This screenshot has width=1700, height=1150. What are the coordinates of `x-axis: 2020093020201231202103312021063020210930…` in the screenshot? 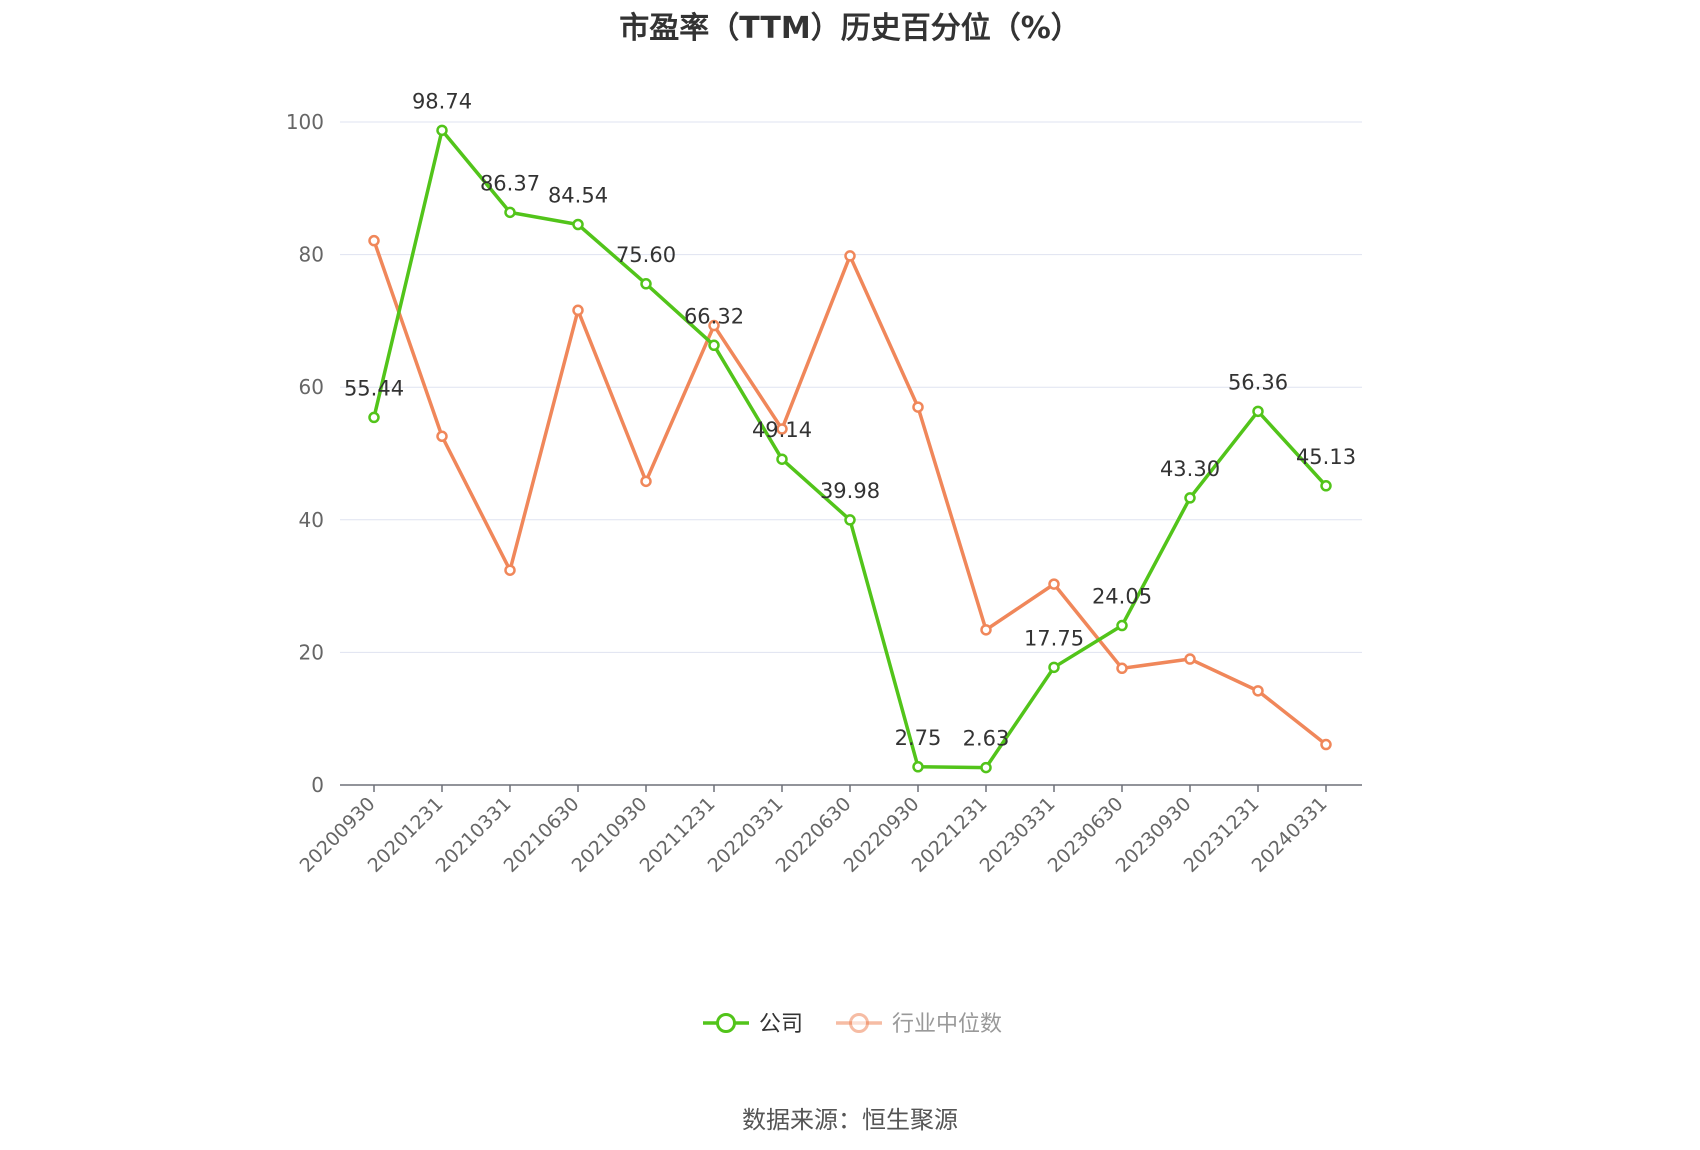 It's located at (829, 830).